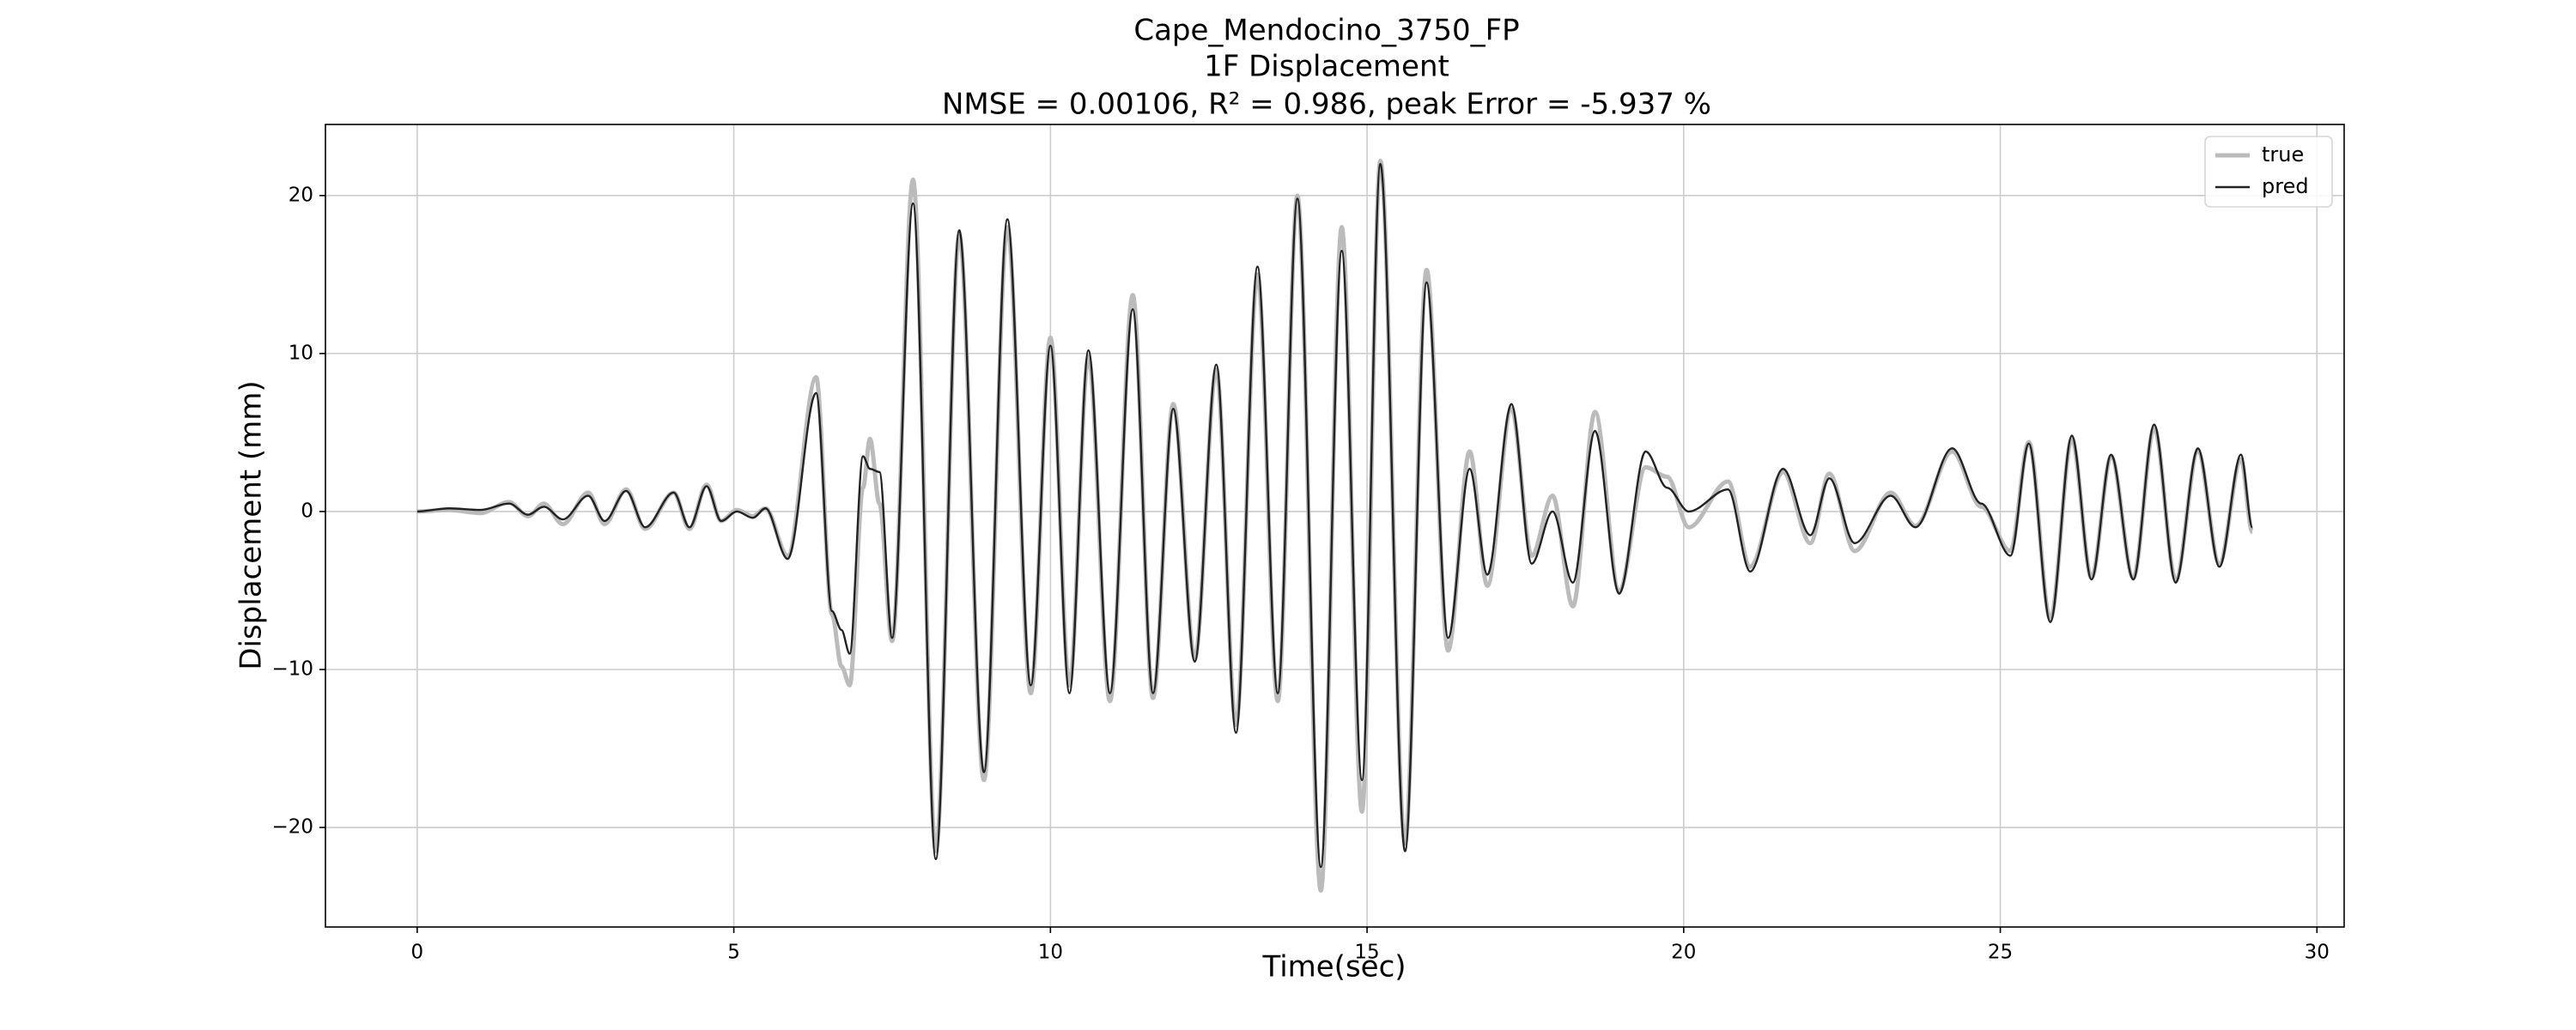 This screenshot has height=1030, width=2576. Describe the element at coordinates (2317, 953) in the screenshot. I see `x-tick-label: 30` at that location.